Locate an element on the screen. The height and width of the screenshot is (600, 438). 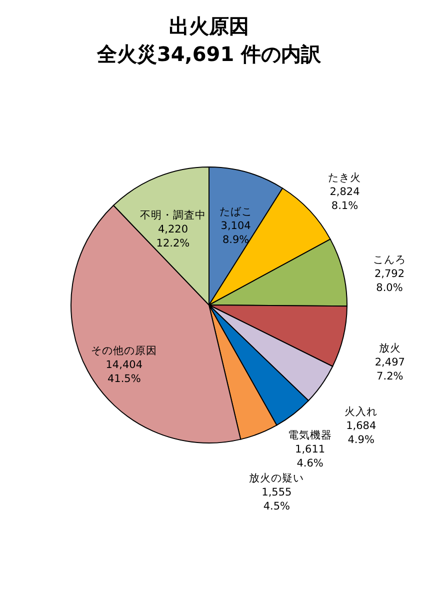
slice-label: 火入れ is located at coordinates (361, 411).